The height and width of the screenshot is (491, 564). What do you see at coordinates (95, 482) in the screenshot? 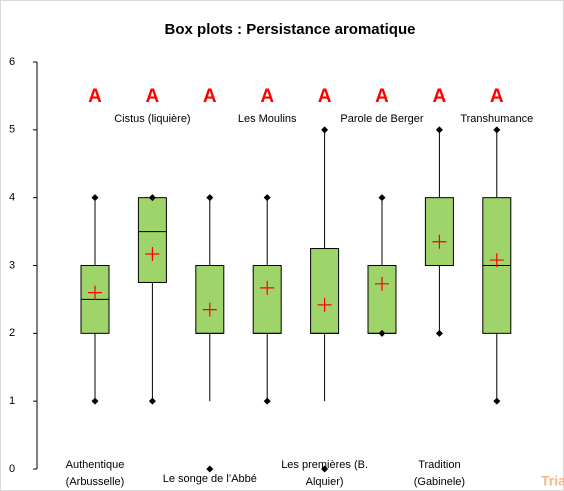
I see `category-label: (Arbusselle)` at bounding box center [95, 482].